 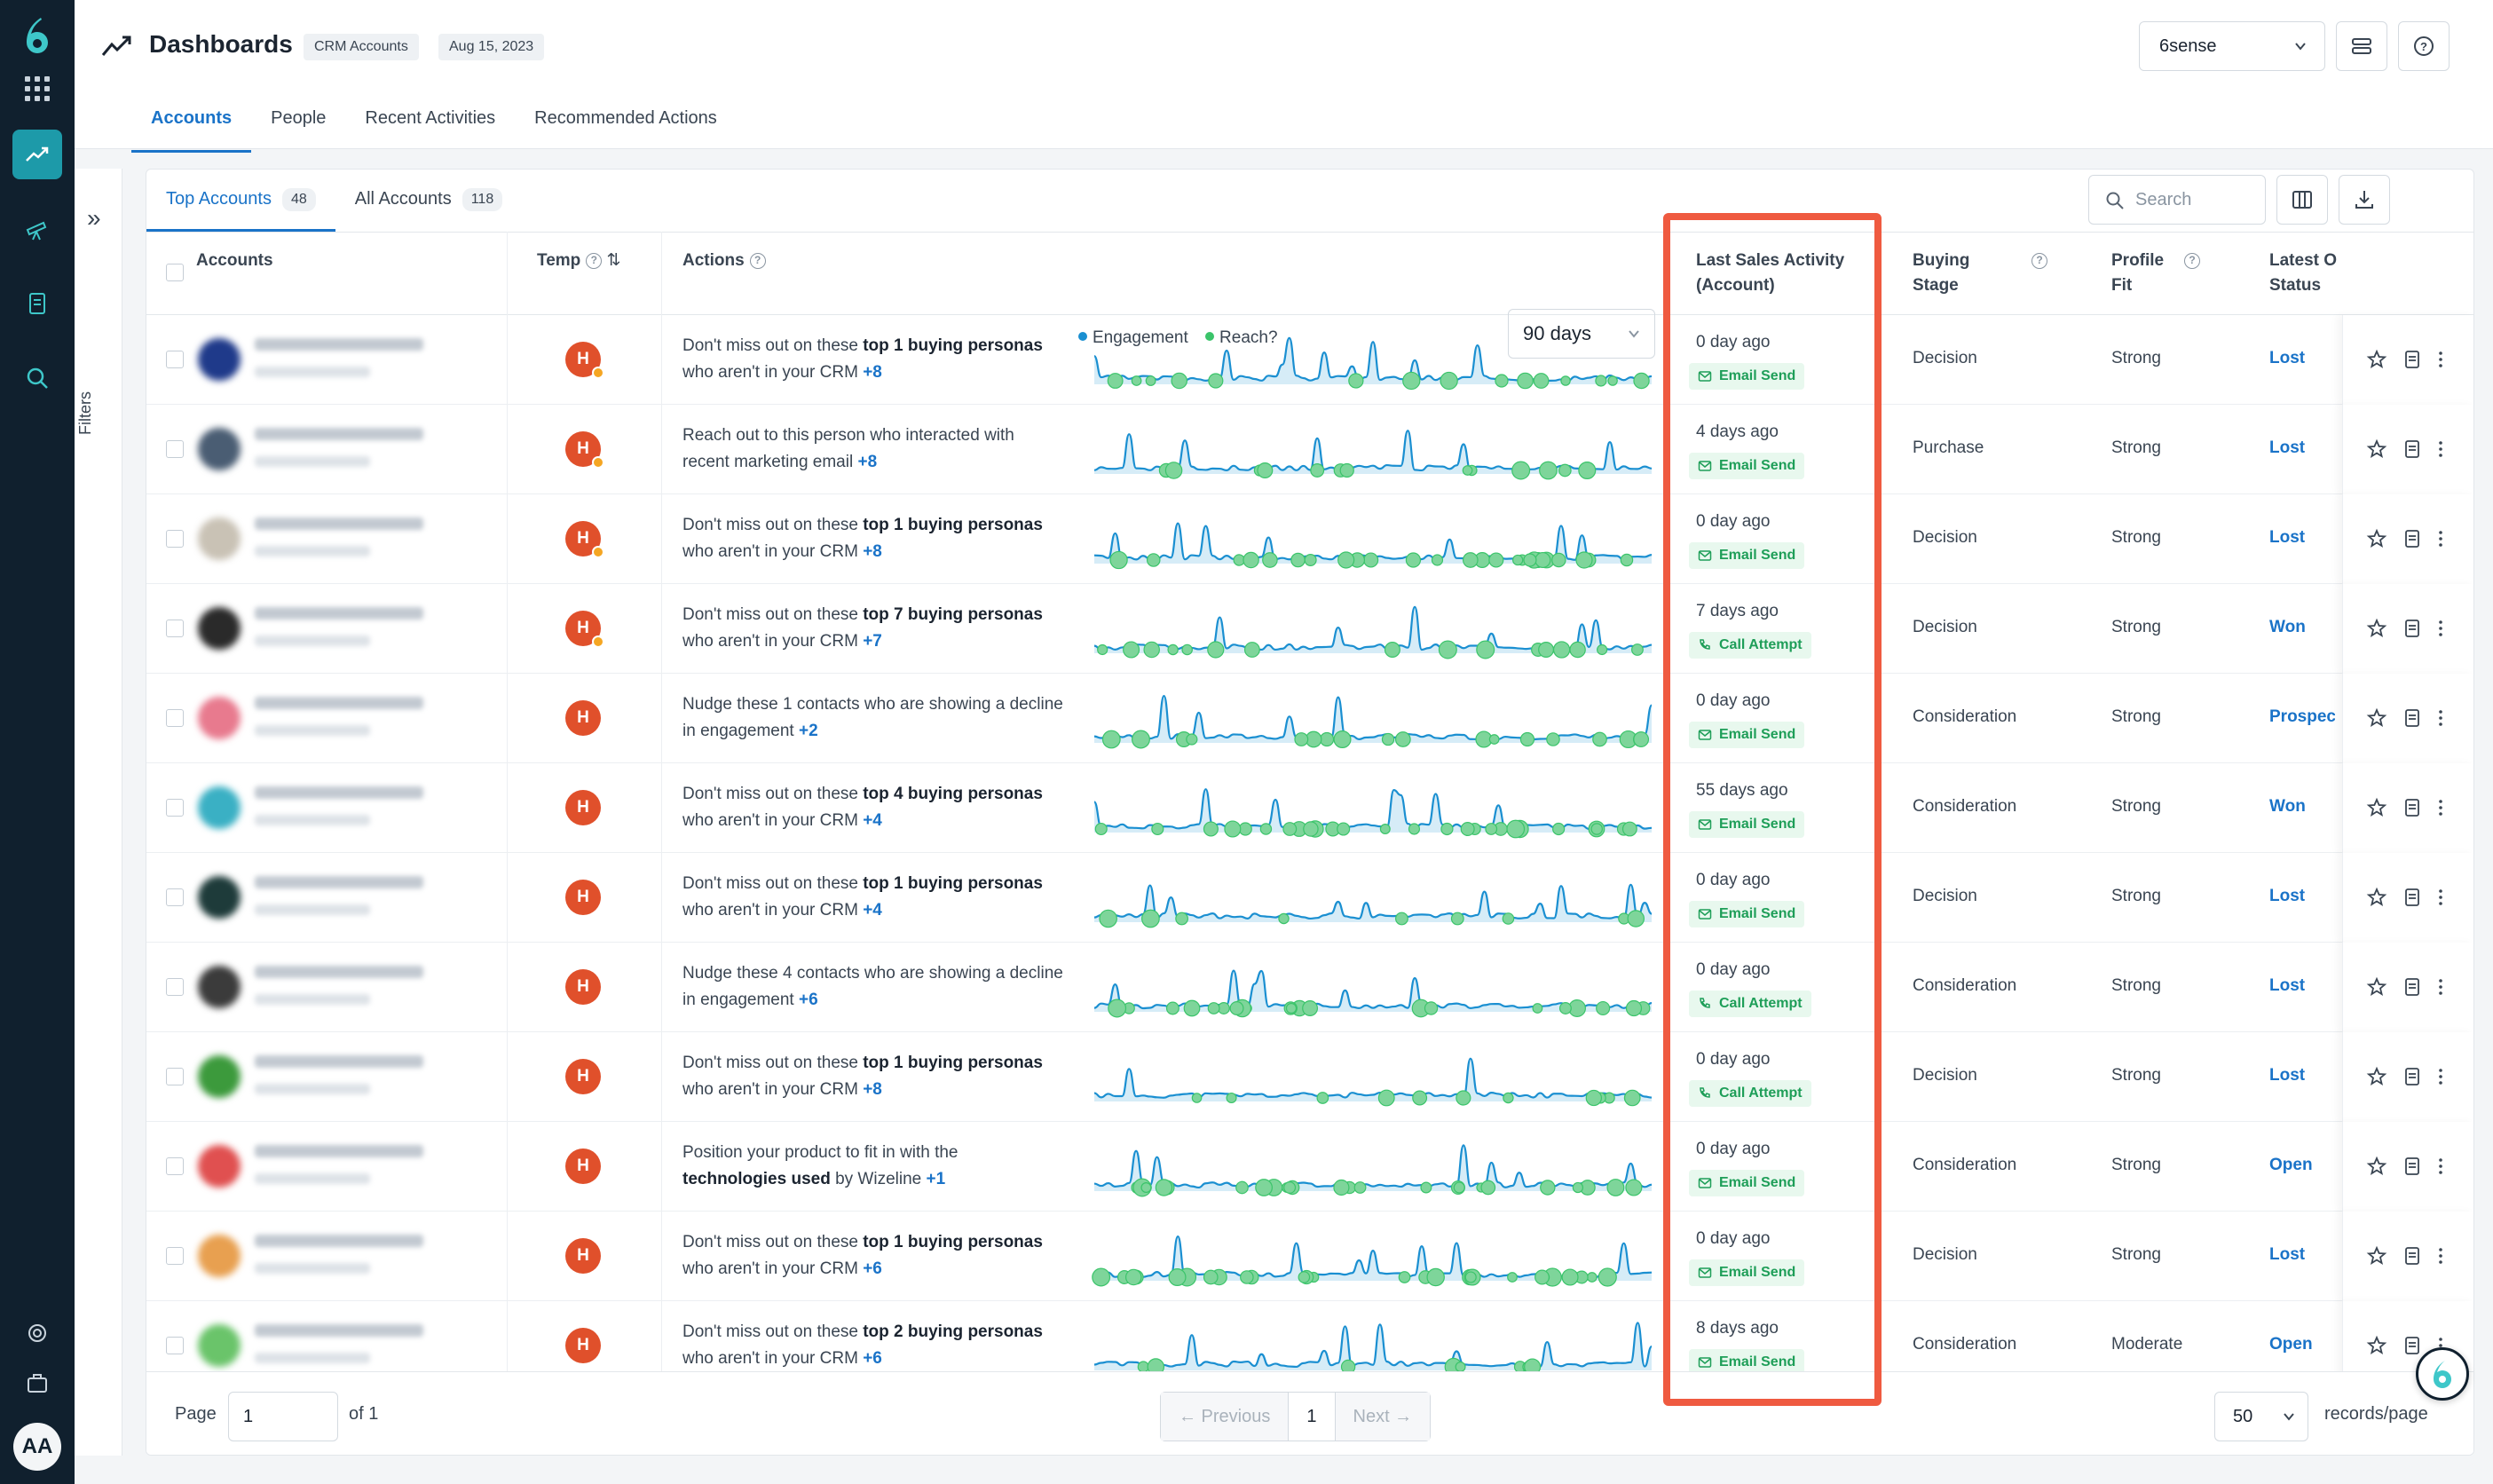 What do you see at coordinates (2302, 200) in the screenshot?
I see `columns-button` at bounding box center [2302, 200].